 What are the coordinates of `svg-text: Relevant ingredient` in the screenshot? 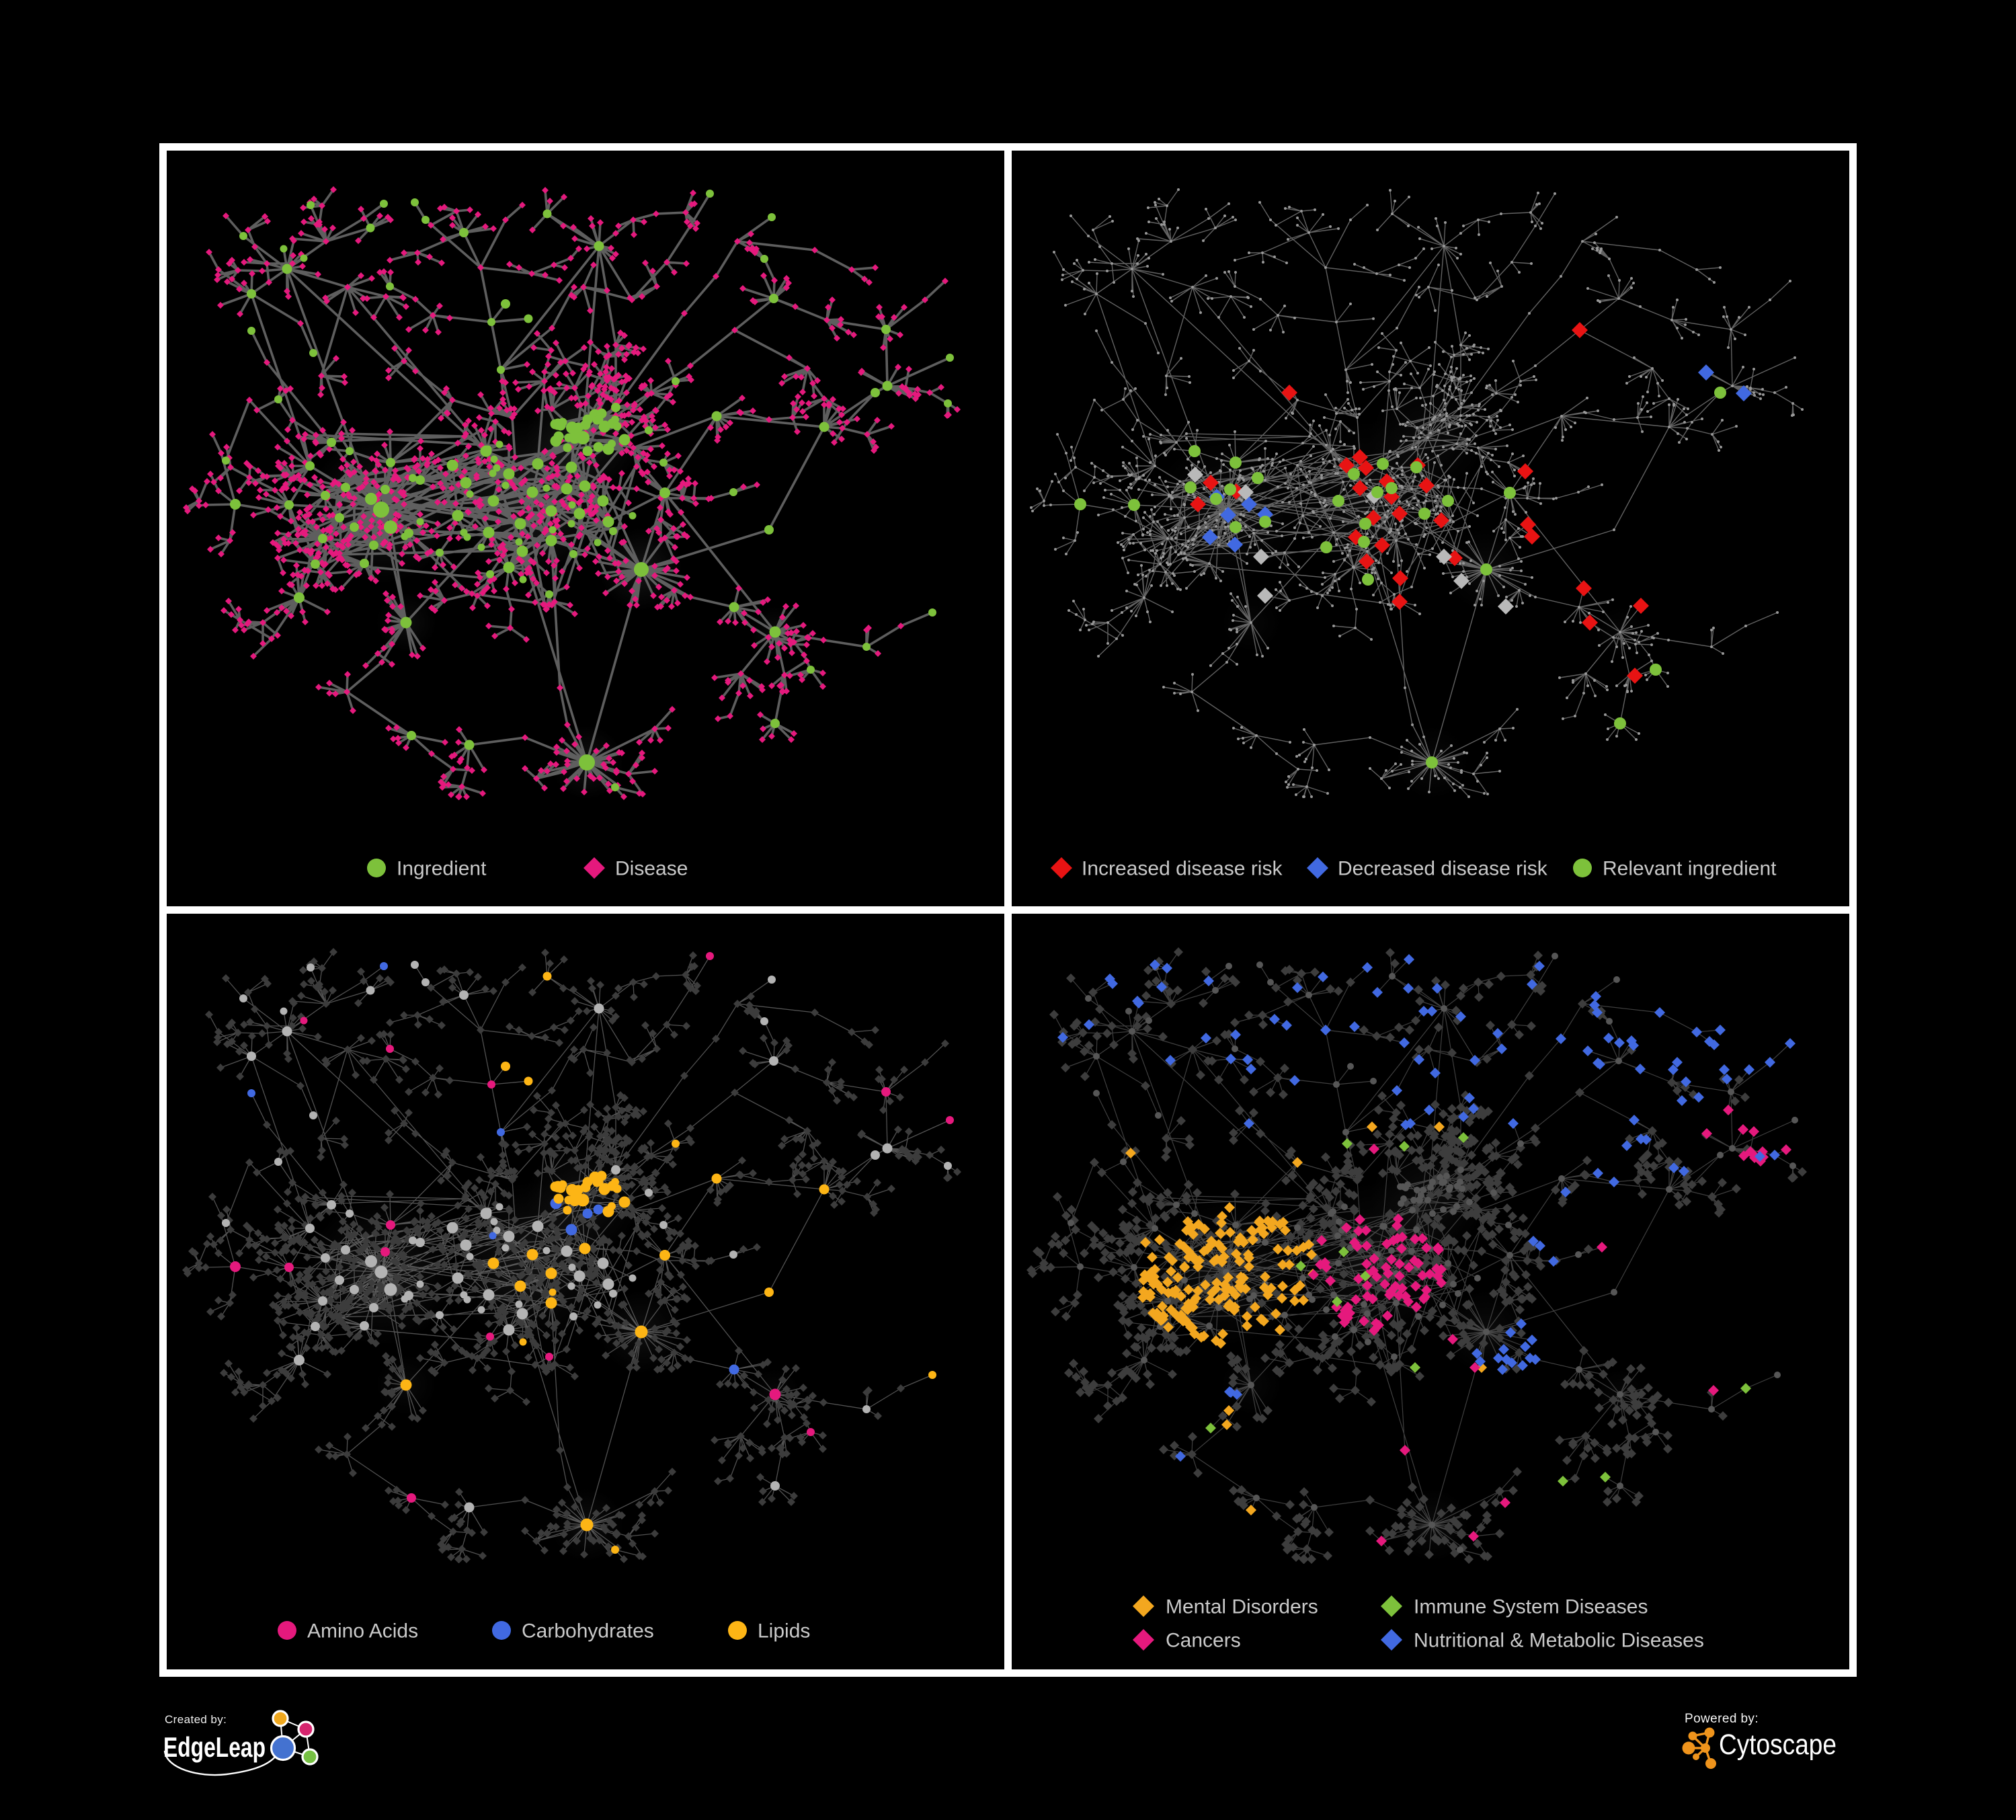 It's located at (1690, 869).